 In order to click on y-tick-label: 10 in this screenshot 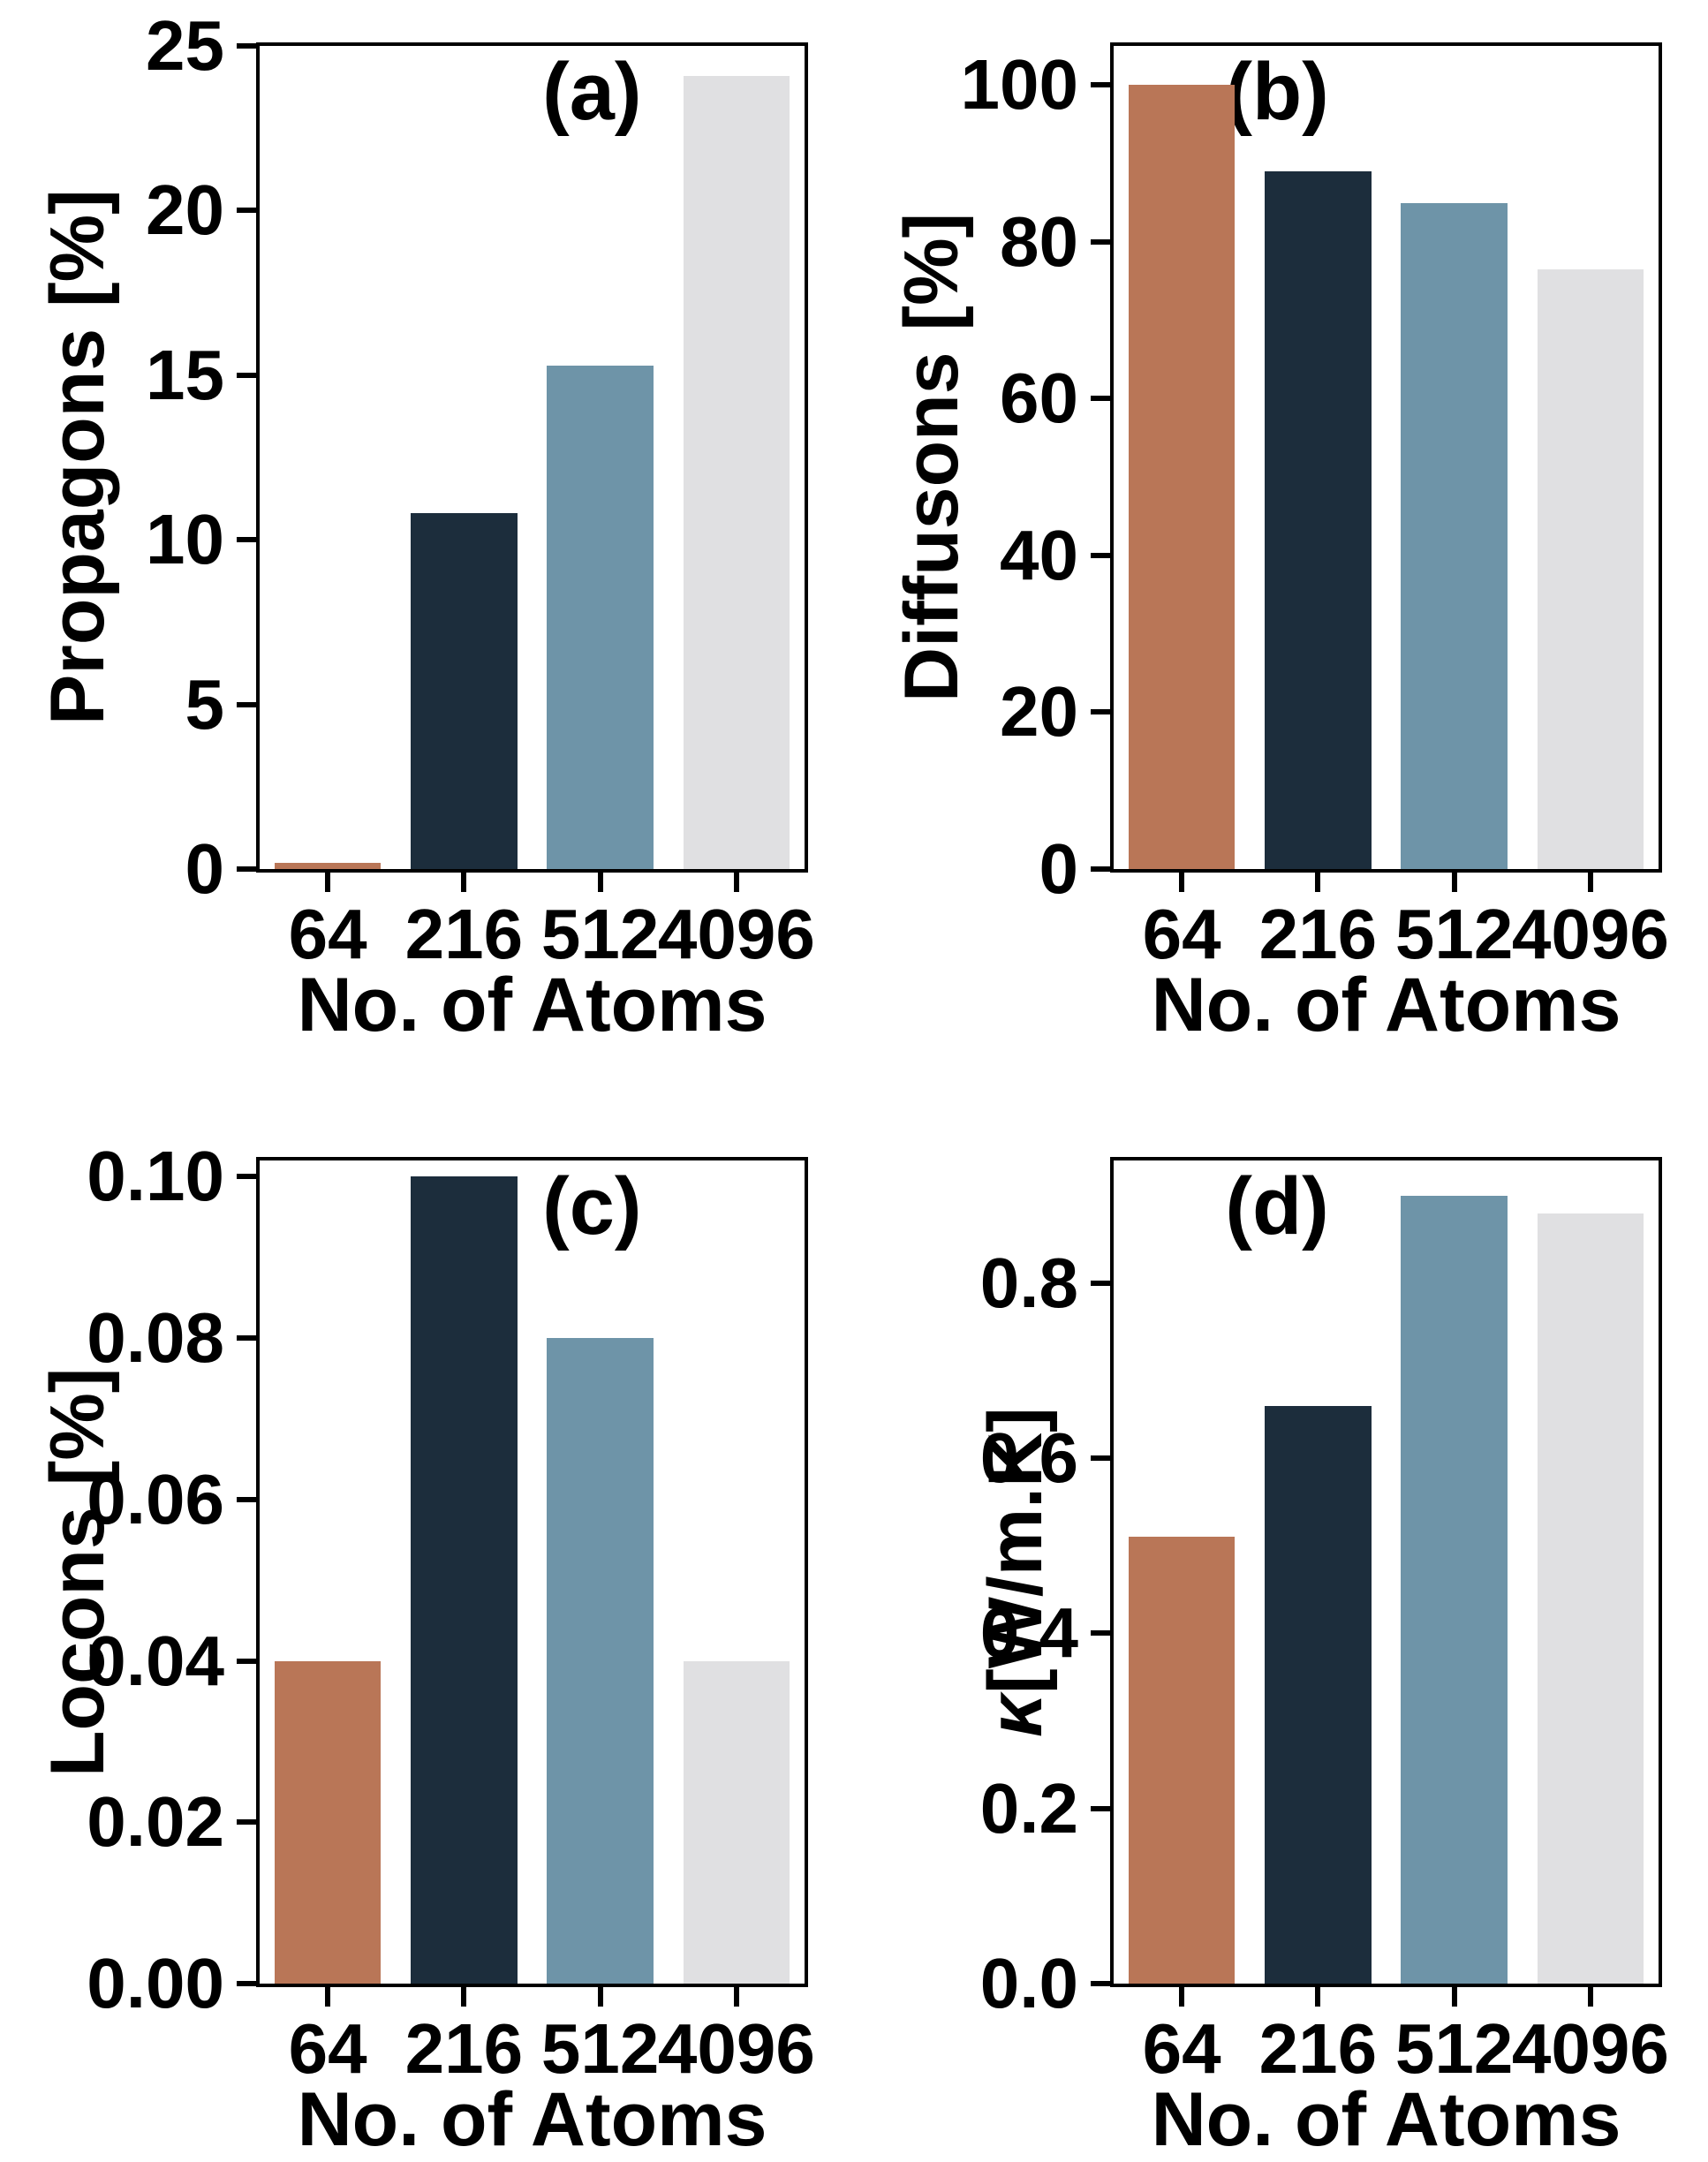, I will do `click(185, 539)`.